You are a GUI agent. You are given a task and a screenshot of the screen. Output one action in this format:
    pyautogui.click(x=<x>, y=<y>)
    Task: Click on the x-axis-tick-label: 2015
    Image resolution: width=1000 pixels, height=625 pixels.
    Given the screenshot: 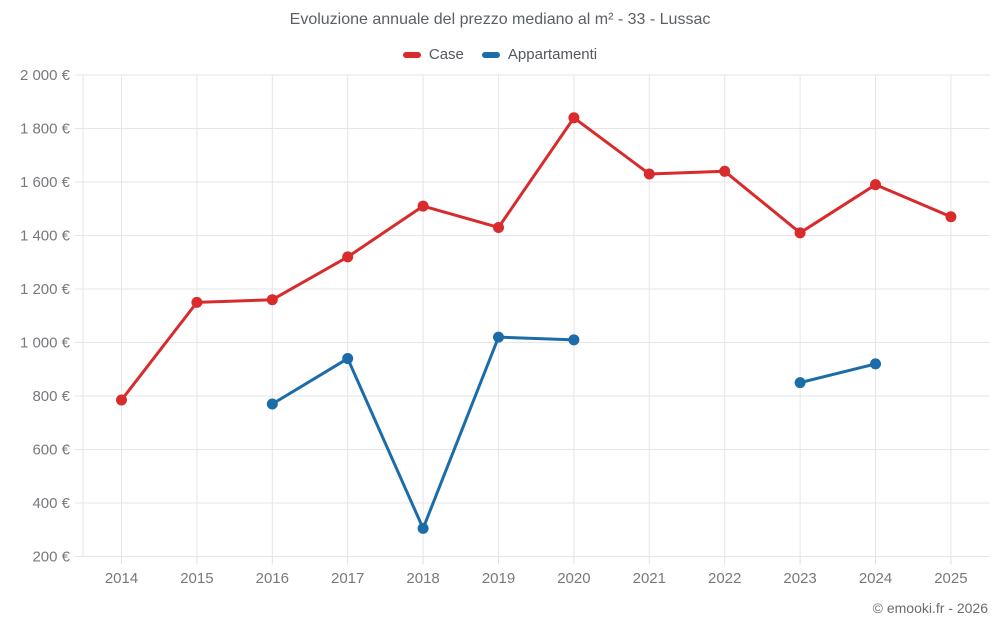 What is the action you would take?
    pyautogui.click(x=196, y=578)
    